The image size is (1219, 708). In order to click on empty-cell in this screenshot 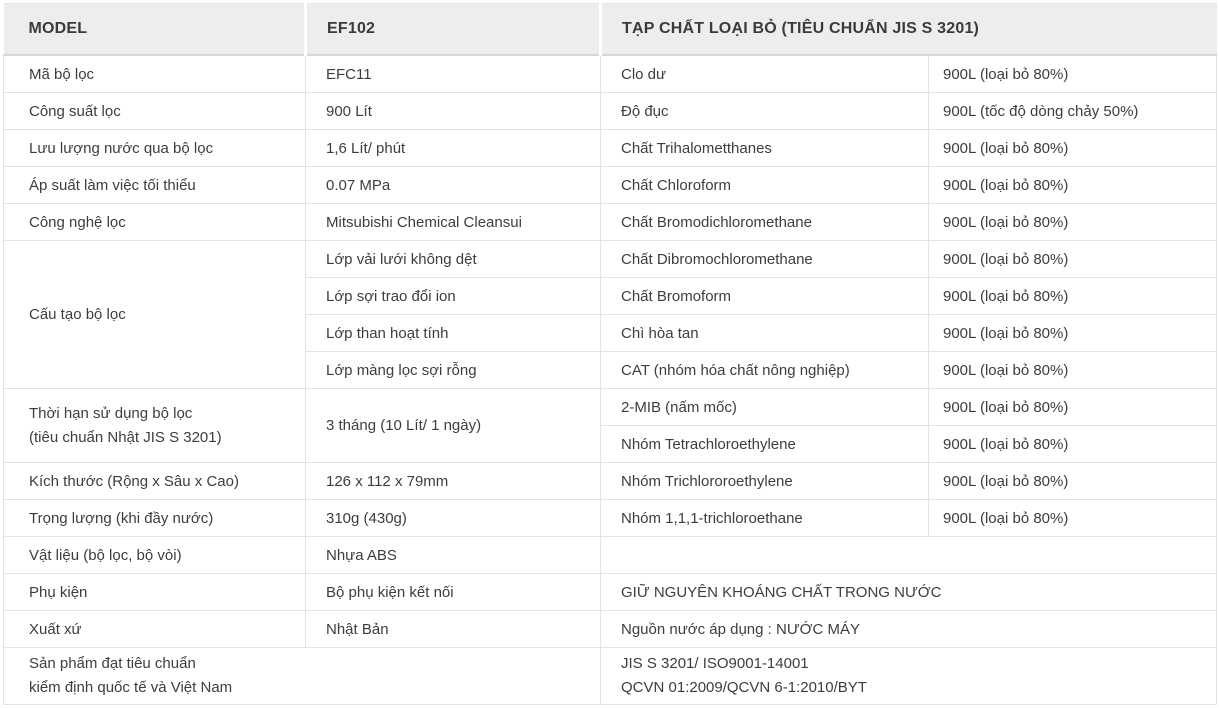, I will do `click(908, 555)`.